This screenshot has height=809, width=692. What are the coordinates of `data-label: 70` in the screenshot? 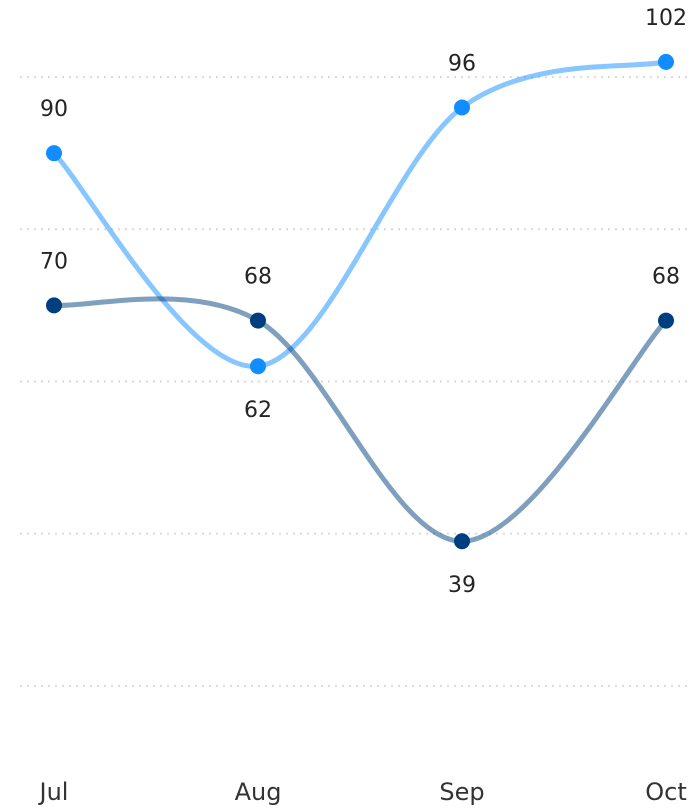 It's located at (54, 261).